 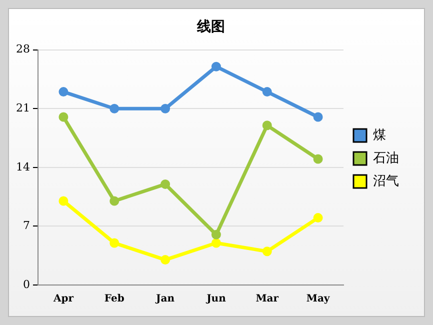 I want to click on y-tick-label: 7, so click(x=26, y=225).